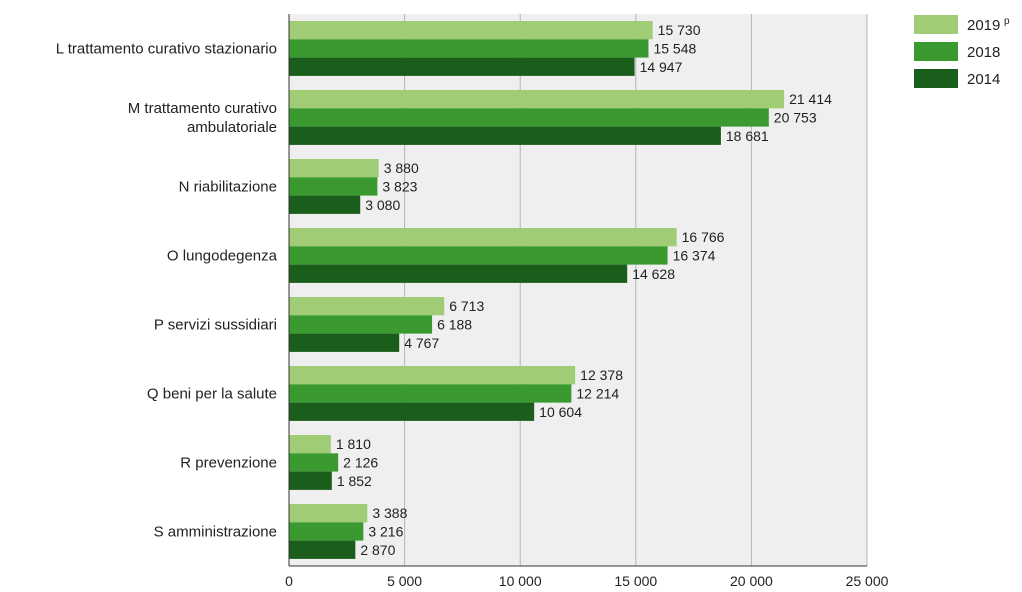 Image resolution: width=1022 pixels, height=592 pixels. Describe the element at coordinates (520, 581) in the screenshot. I see `x-tick-label: 10 000` at that location.